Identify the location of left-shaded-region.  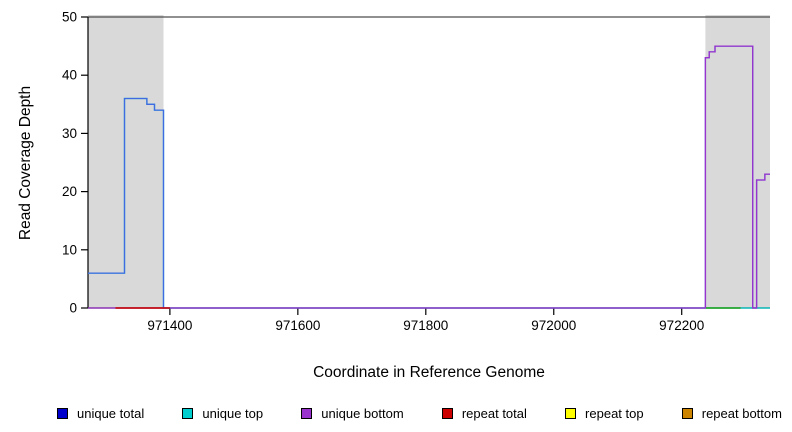
(126, 161).